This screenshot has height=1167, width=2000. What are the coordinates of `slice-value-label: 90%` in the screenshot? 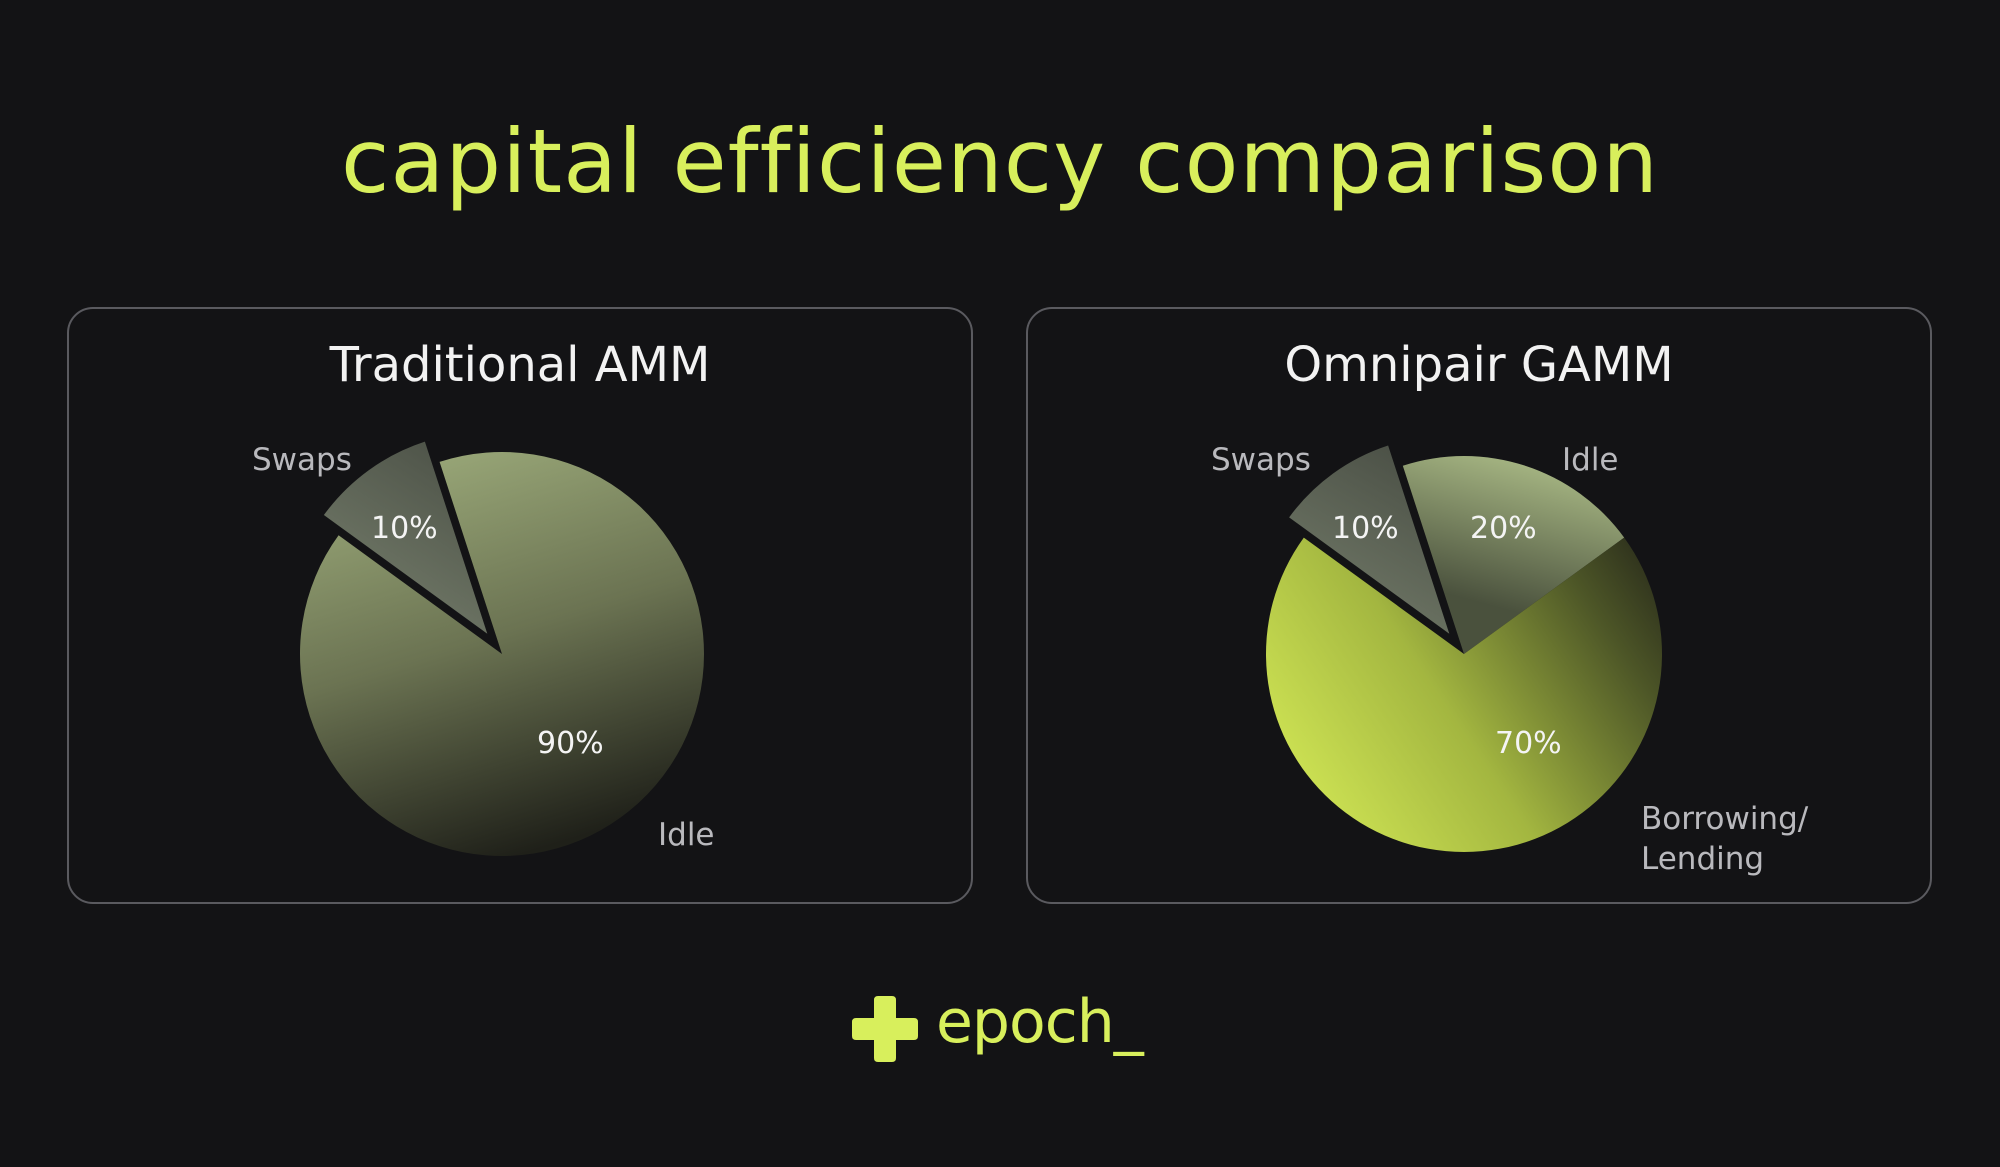 It's located at (570, 743).